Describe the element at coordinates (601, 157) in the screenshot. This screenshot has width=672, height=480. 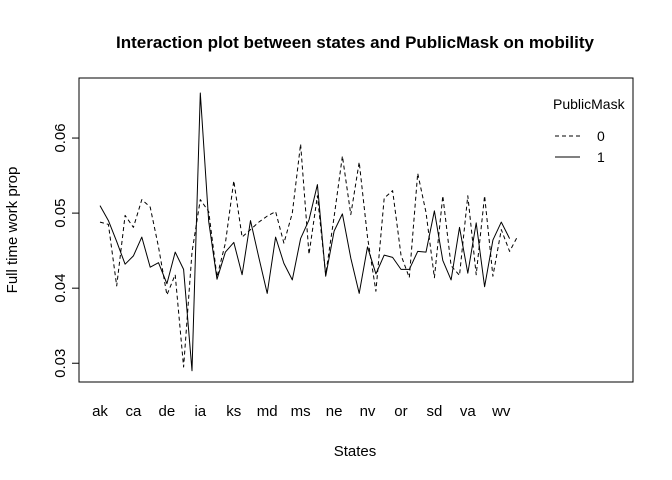
I see `legend-label-1: 1` at that location.